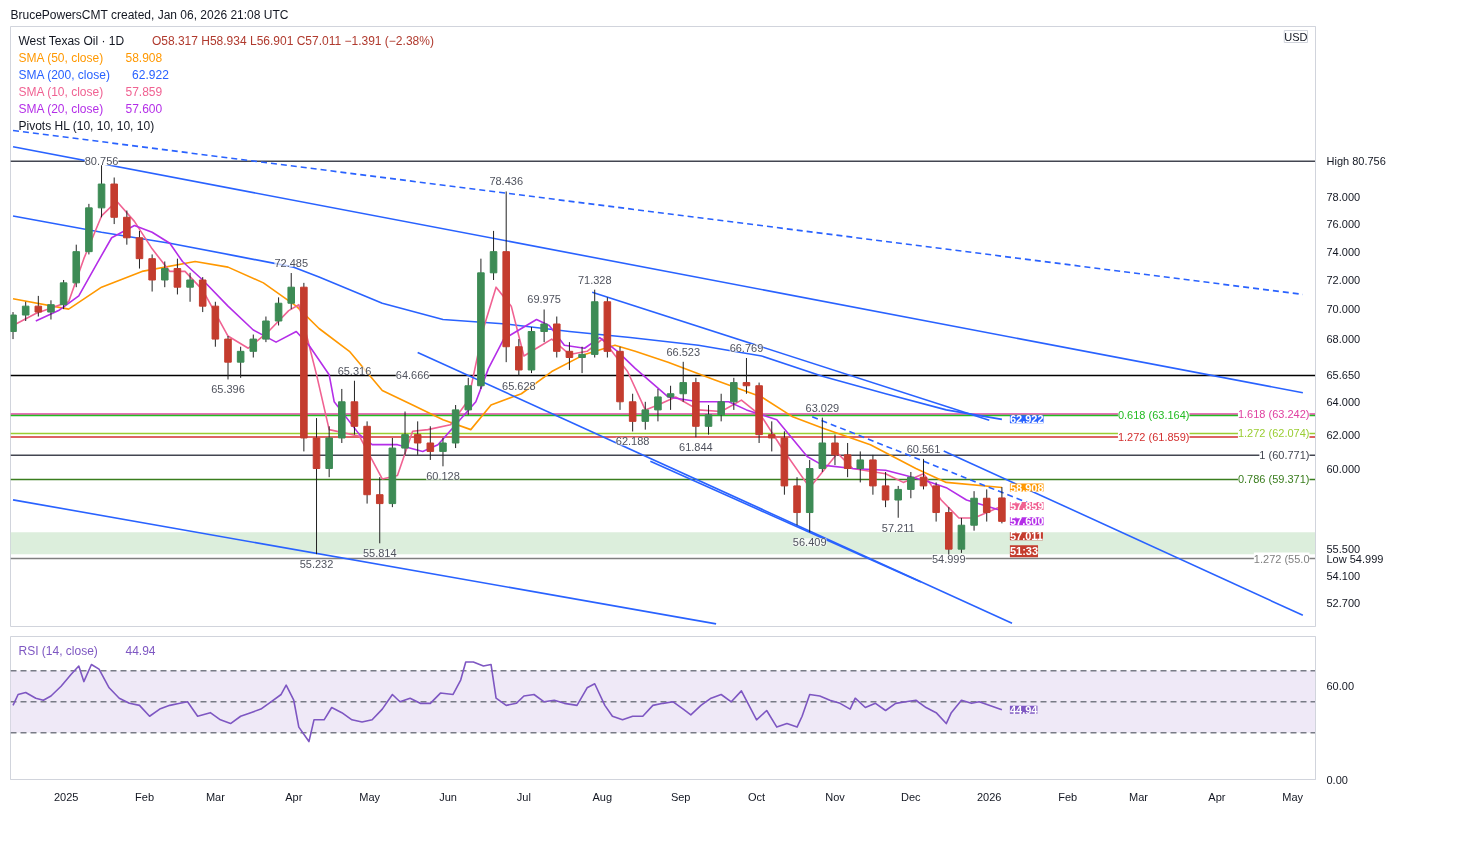 The width and height of the screenshot is (1460, 849). I want to click on x-tick-label: 2026, so click(989, 796).